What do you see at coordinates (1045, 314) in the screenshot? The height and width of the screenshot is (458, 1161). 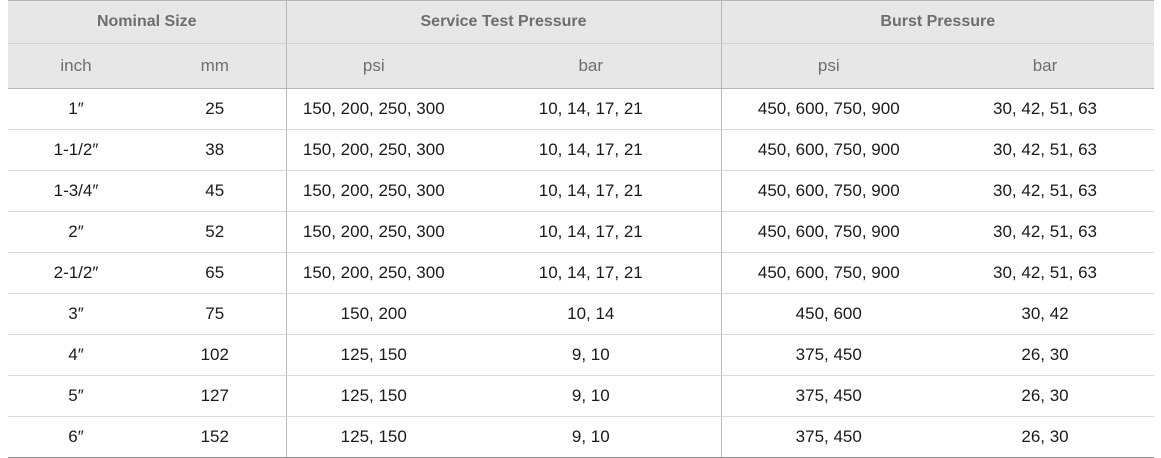 I see `burst-bar-cell: 30, 42` at bounding box center [1045, 314].